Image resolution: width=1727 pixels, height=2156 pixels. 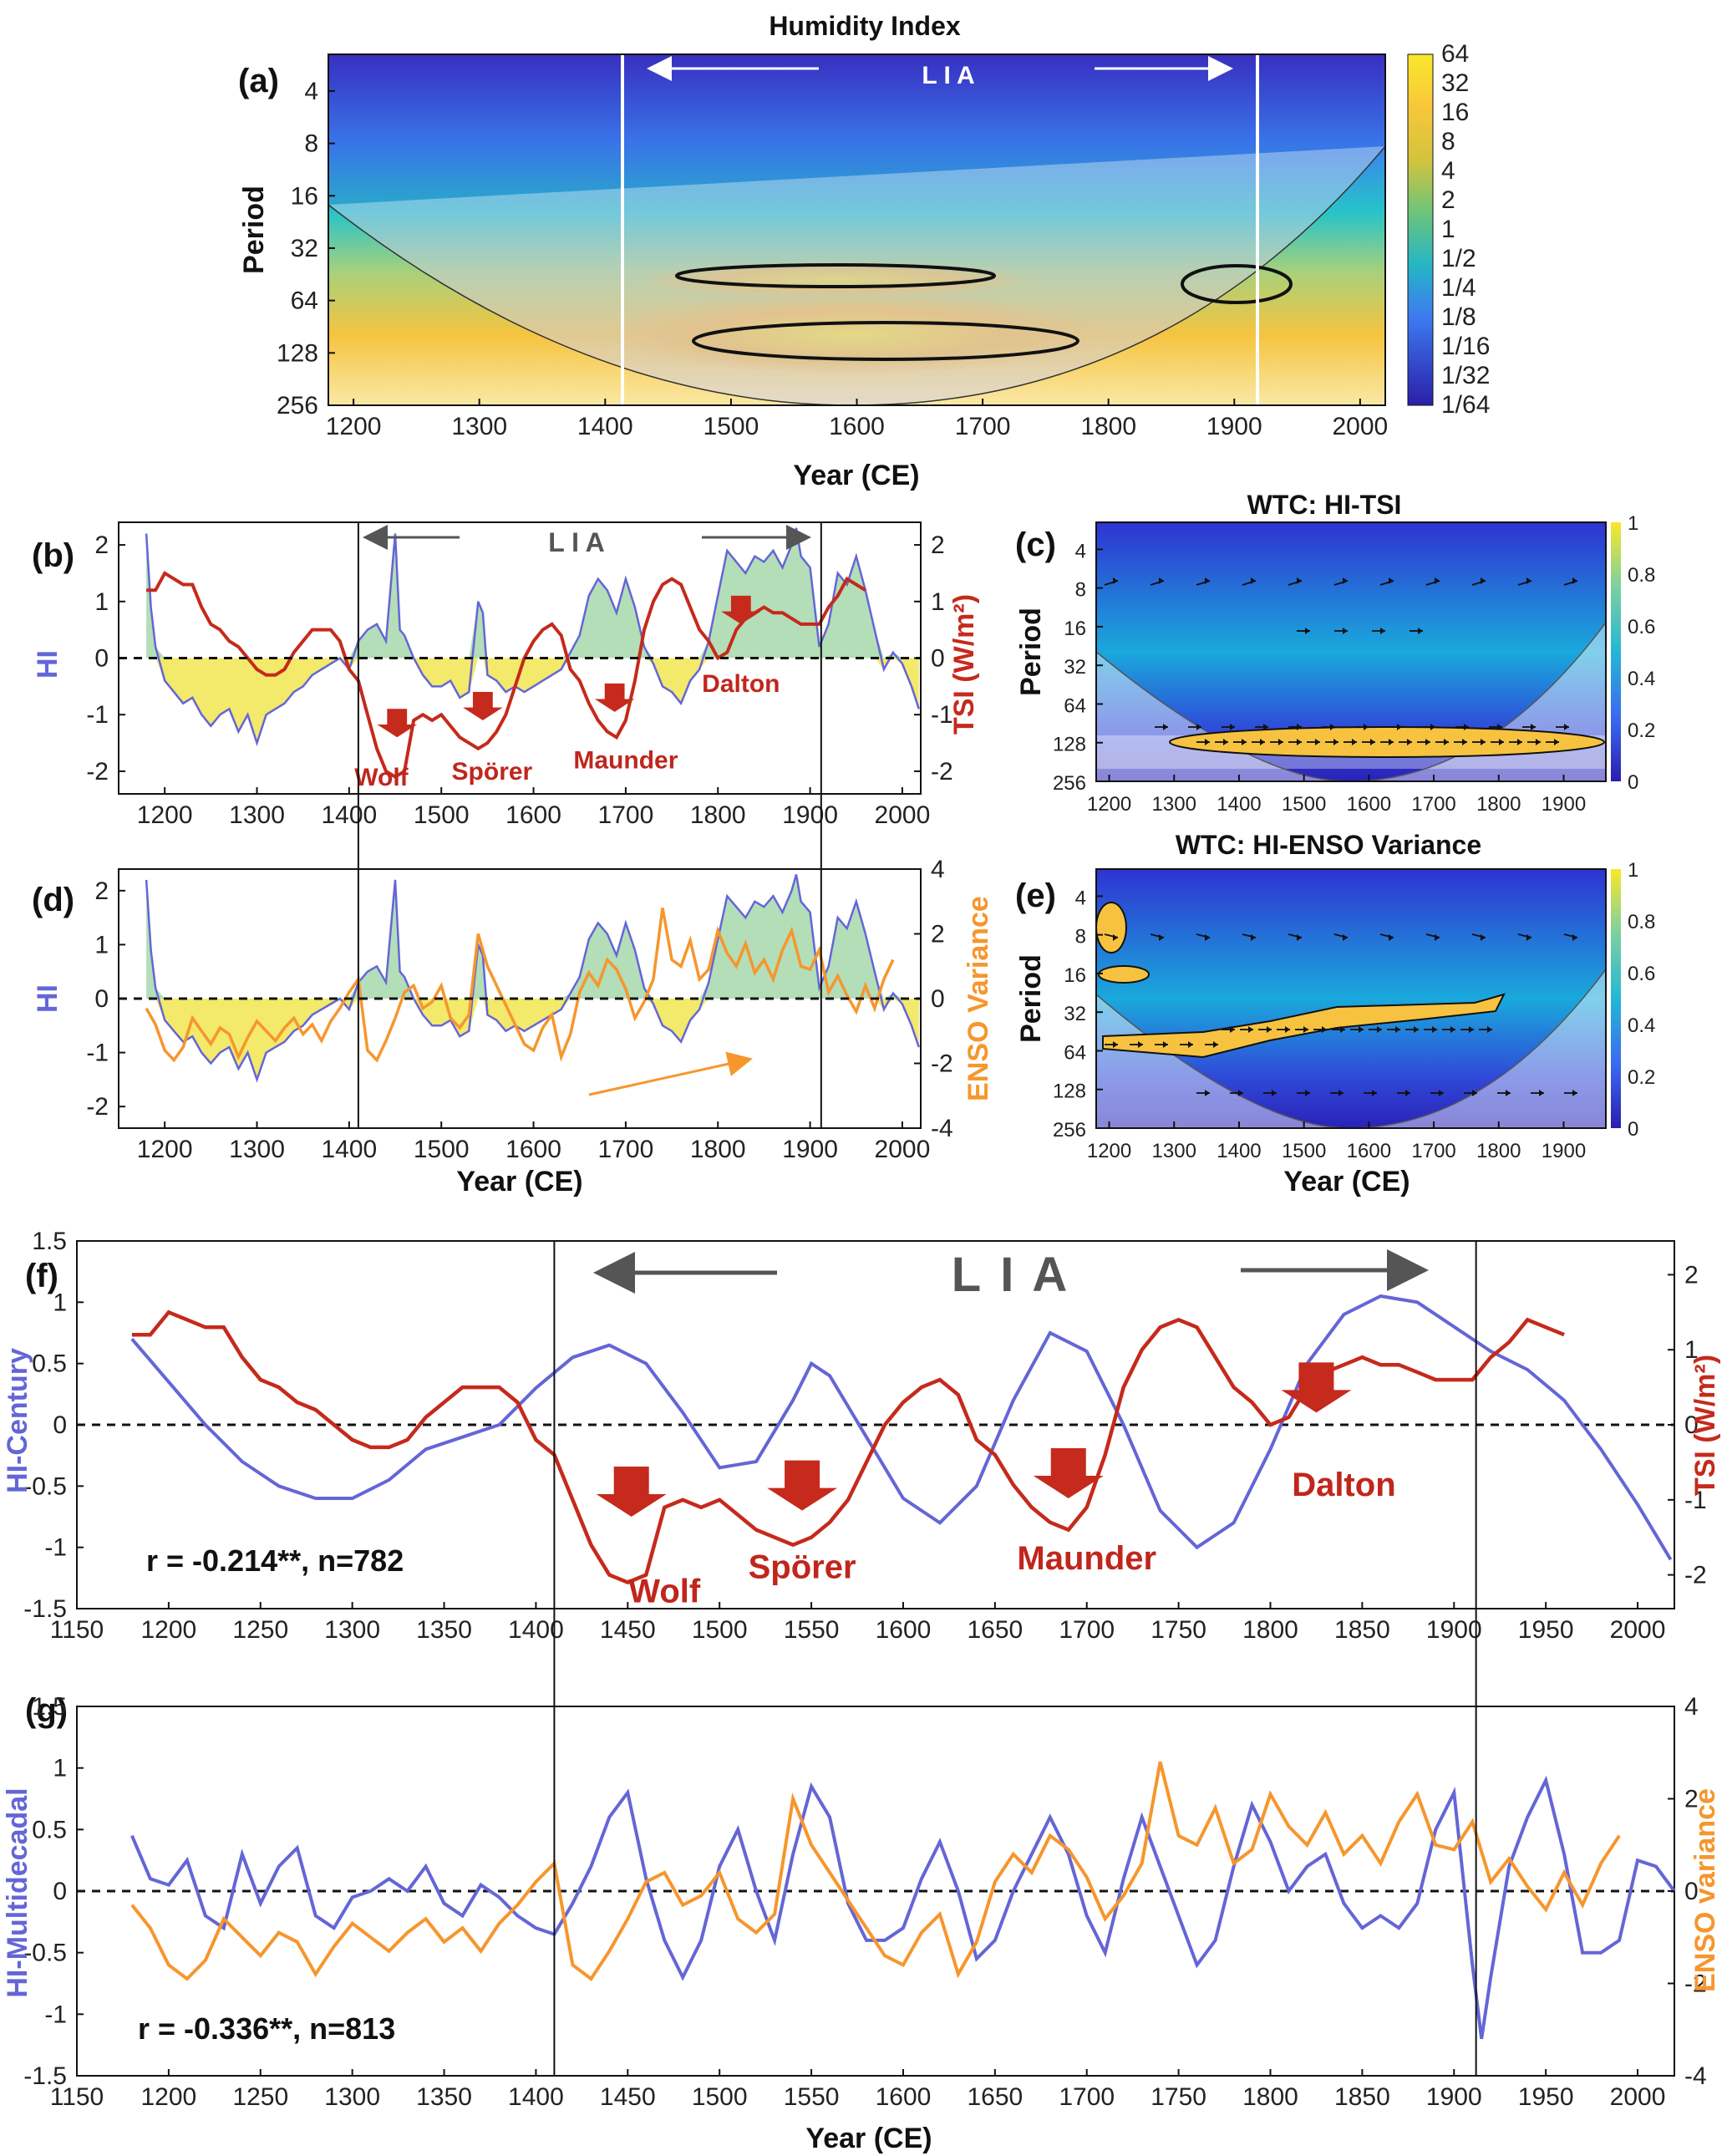 I want to click on panel-e-x-axis-label: Year (CE), so click(x=1346, y=1182).